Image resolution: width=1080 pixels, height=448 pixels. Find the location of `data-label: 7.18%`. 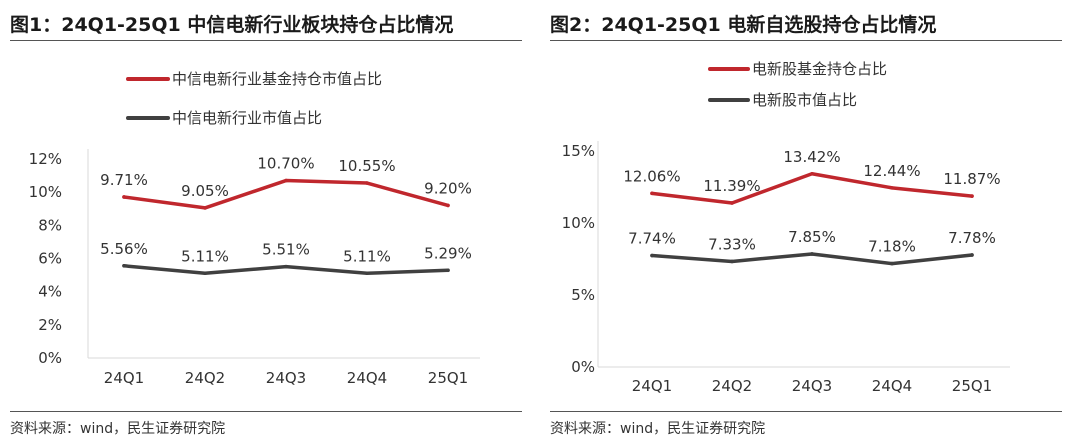

data-label: 7.18% is located at coordinates (892, 247).